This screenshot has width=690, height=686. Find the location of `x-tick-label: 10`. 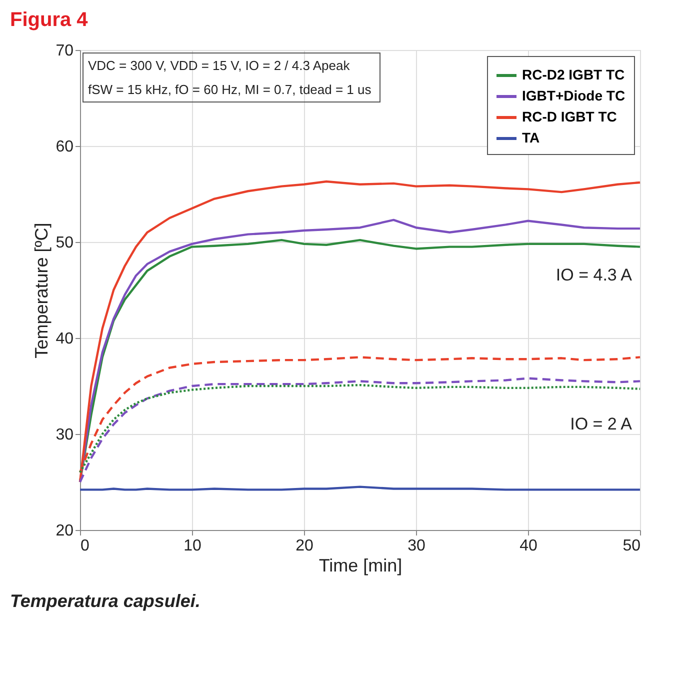

x-tick-label: 10 is located at coordinates (193, 546).